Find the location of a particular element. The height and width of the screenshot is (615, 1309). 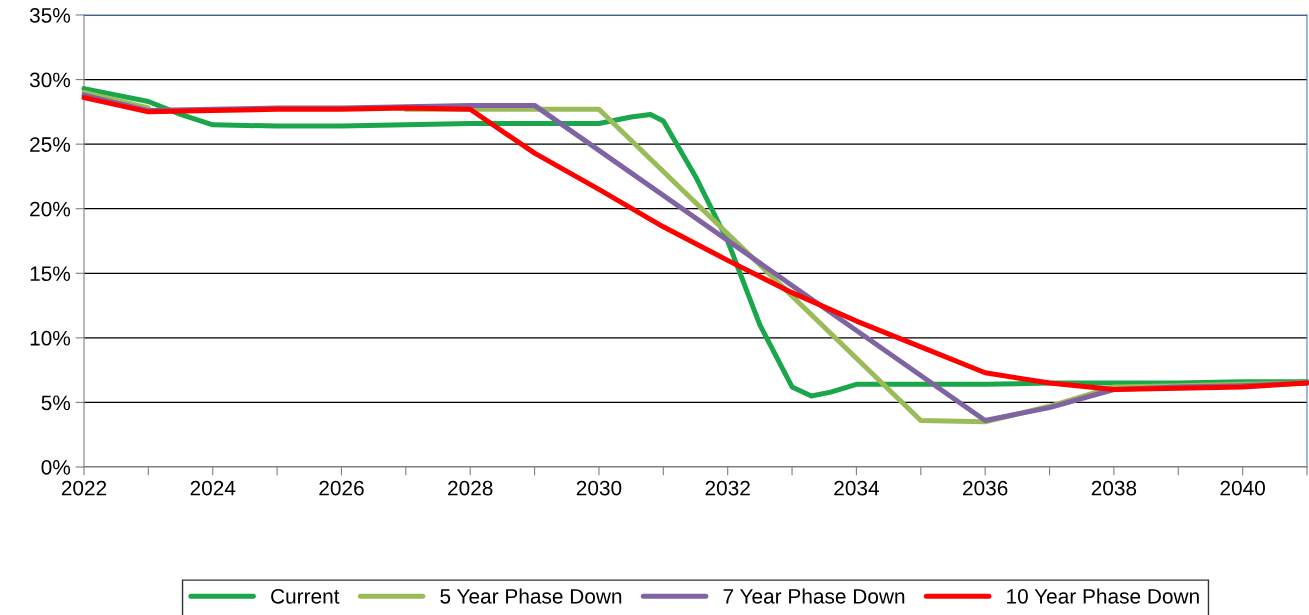

x-tick-label: 2030 is located at coordinates (599, 488).